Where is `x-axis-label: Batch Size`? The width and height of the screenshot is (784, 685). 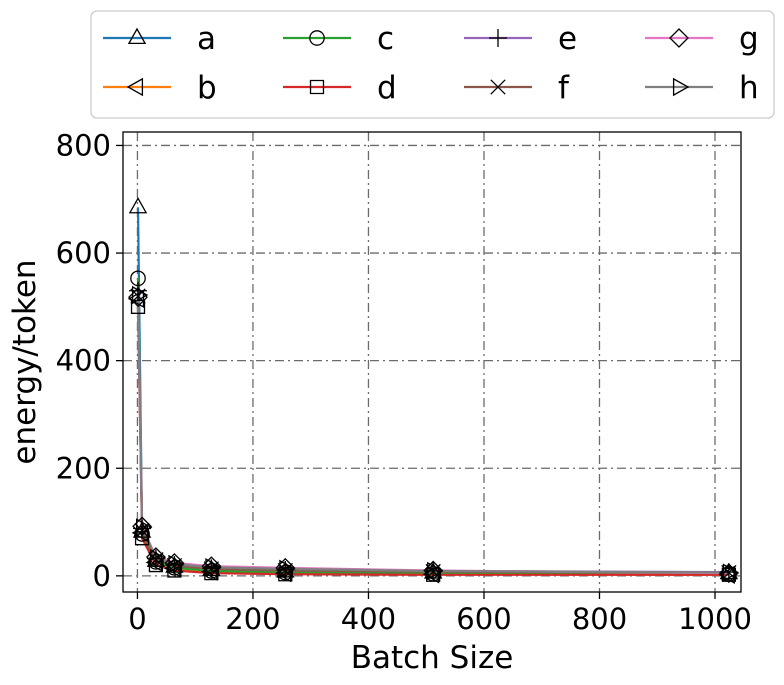
x-axis-label: Batch Size is located at coordinates (432, 658).